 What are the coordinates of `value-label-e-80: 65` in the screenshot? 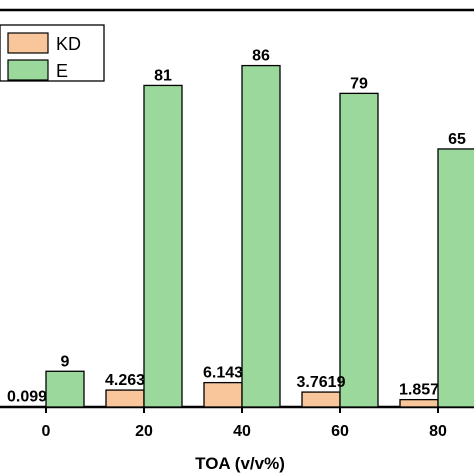 It's located at (457, 139).